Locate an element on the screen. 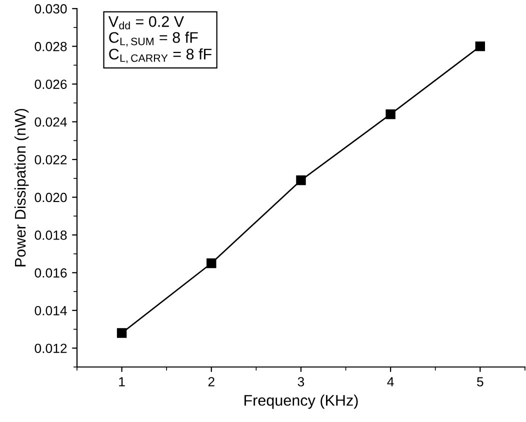 The image size is (526, 422). y-tick-label: 0.016 is located at coordinates (50, 273).